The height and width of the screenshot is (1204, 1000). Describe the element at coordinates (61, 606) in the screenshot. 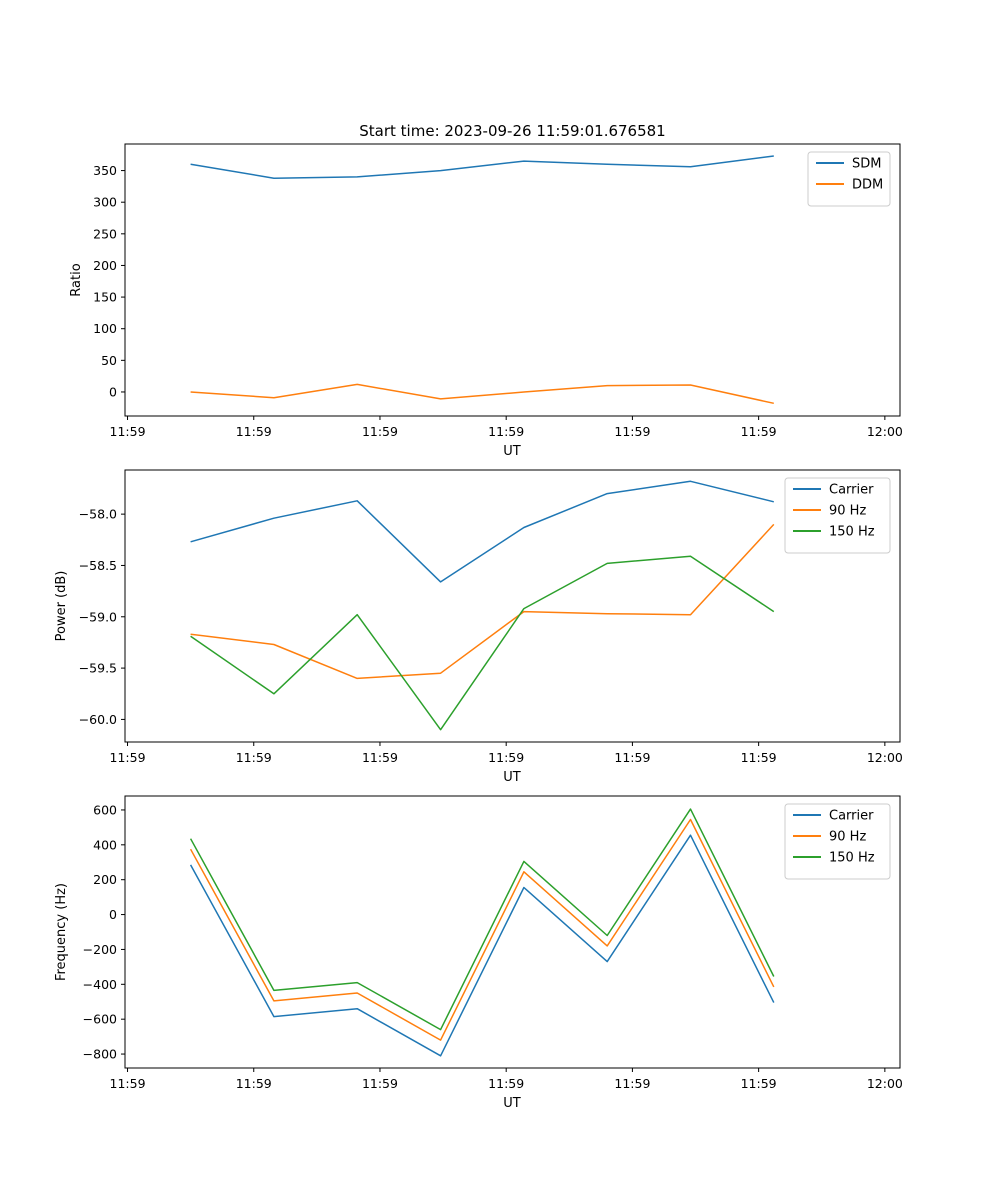

I see `y-axis-label: Power (dB)` at that location.